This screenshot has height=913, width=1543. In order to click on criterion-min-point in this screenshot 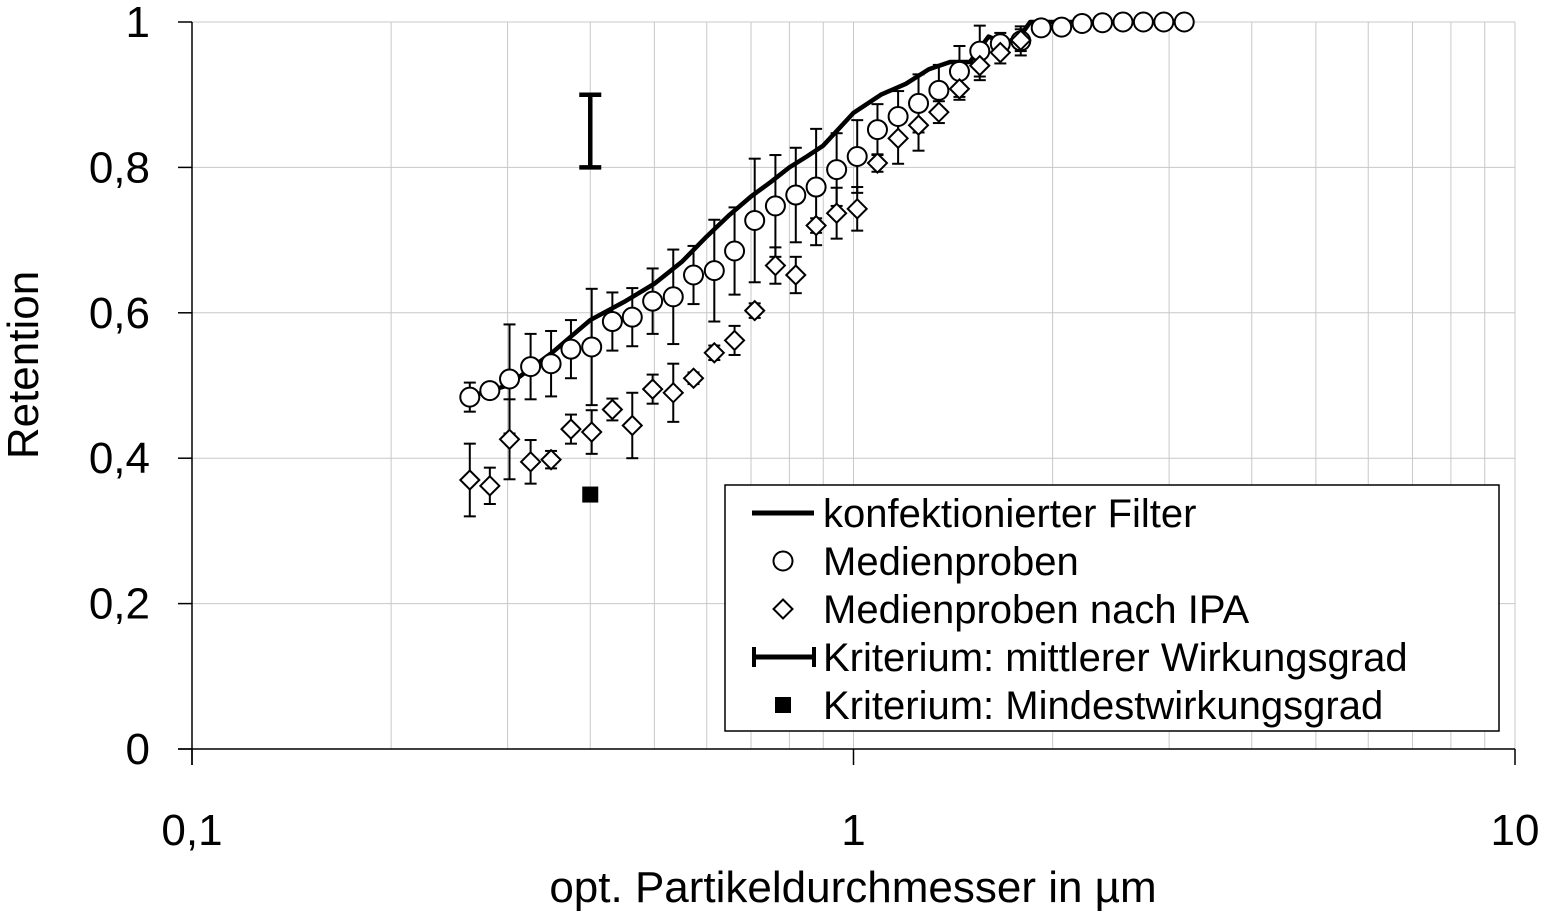, I will do `click(590, 494)`.